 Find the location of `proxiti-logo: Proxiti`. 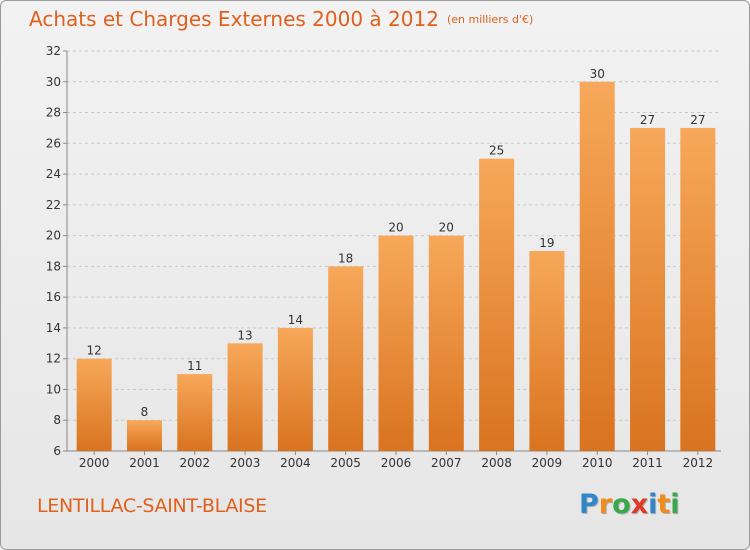

proxiti-logo: Proxiti is located at coordinates (629, 504).